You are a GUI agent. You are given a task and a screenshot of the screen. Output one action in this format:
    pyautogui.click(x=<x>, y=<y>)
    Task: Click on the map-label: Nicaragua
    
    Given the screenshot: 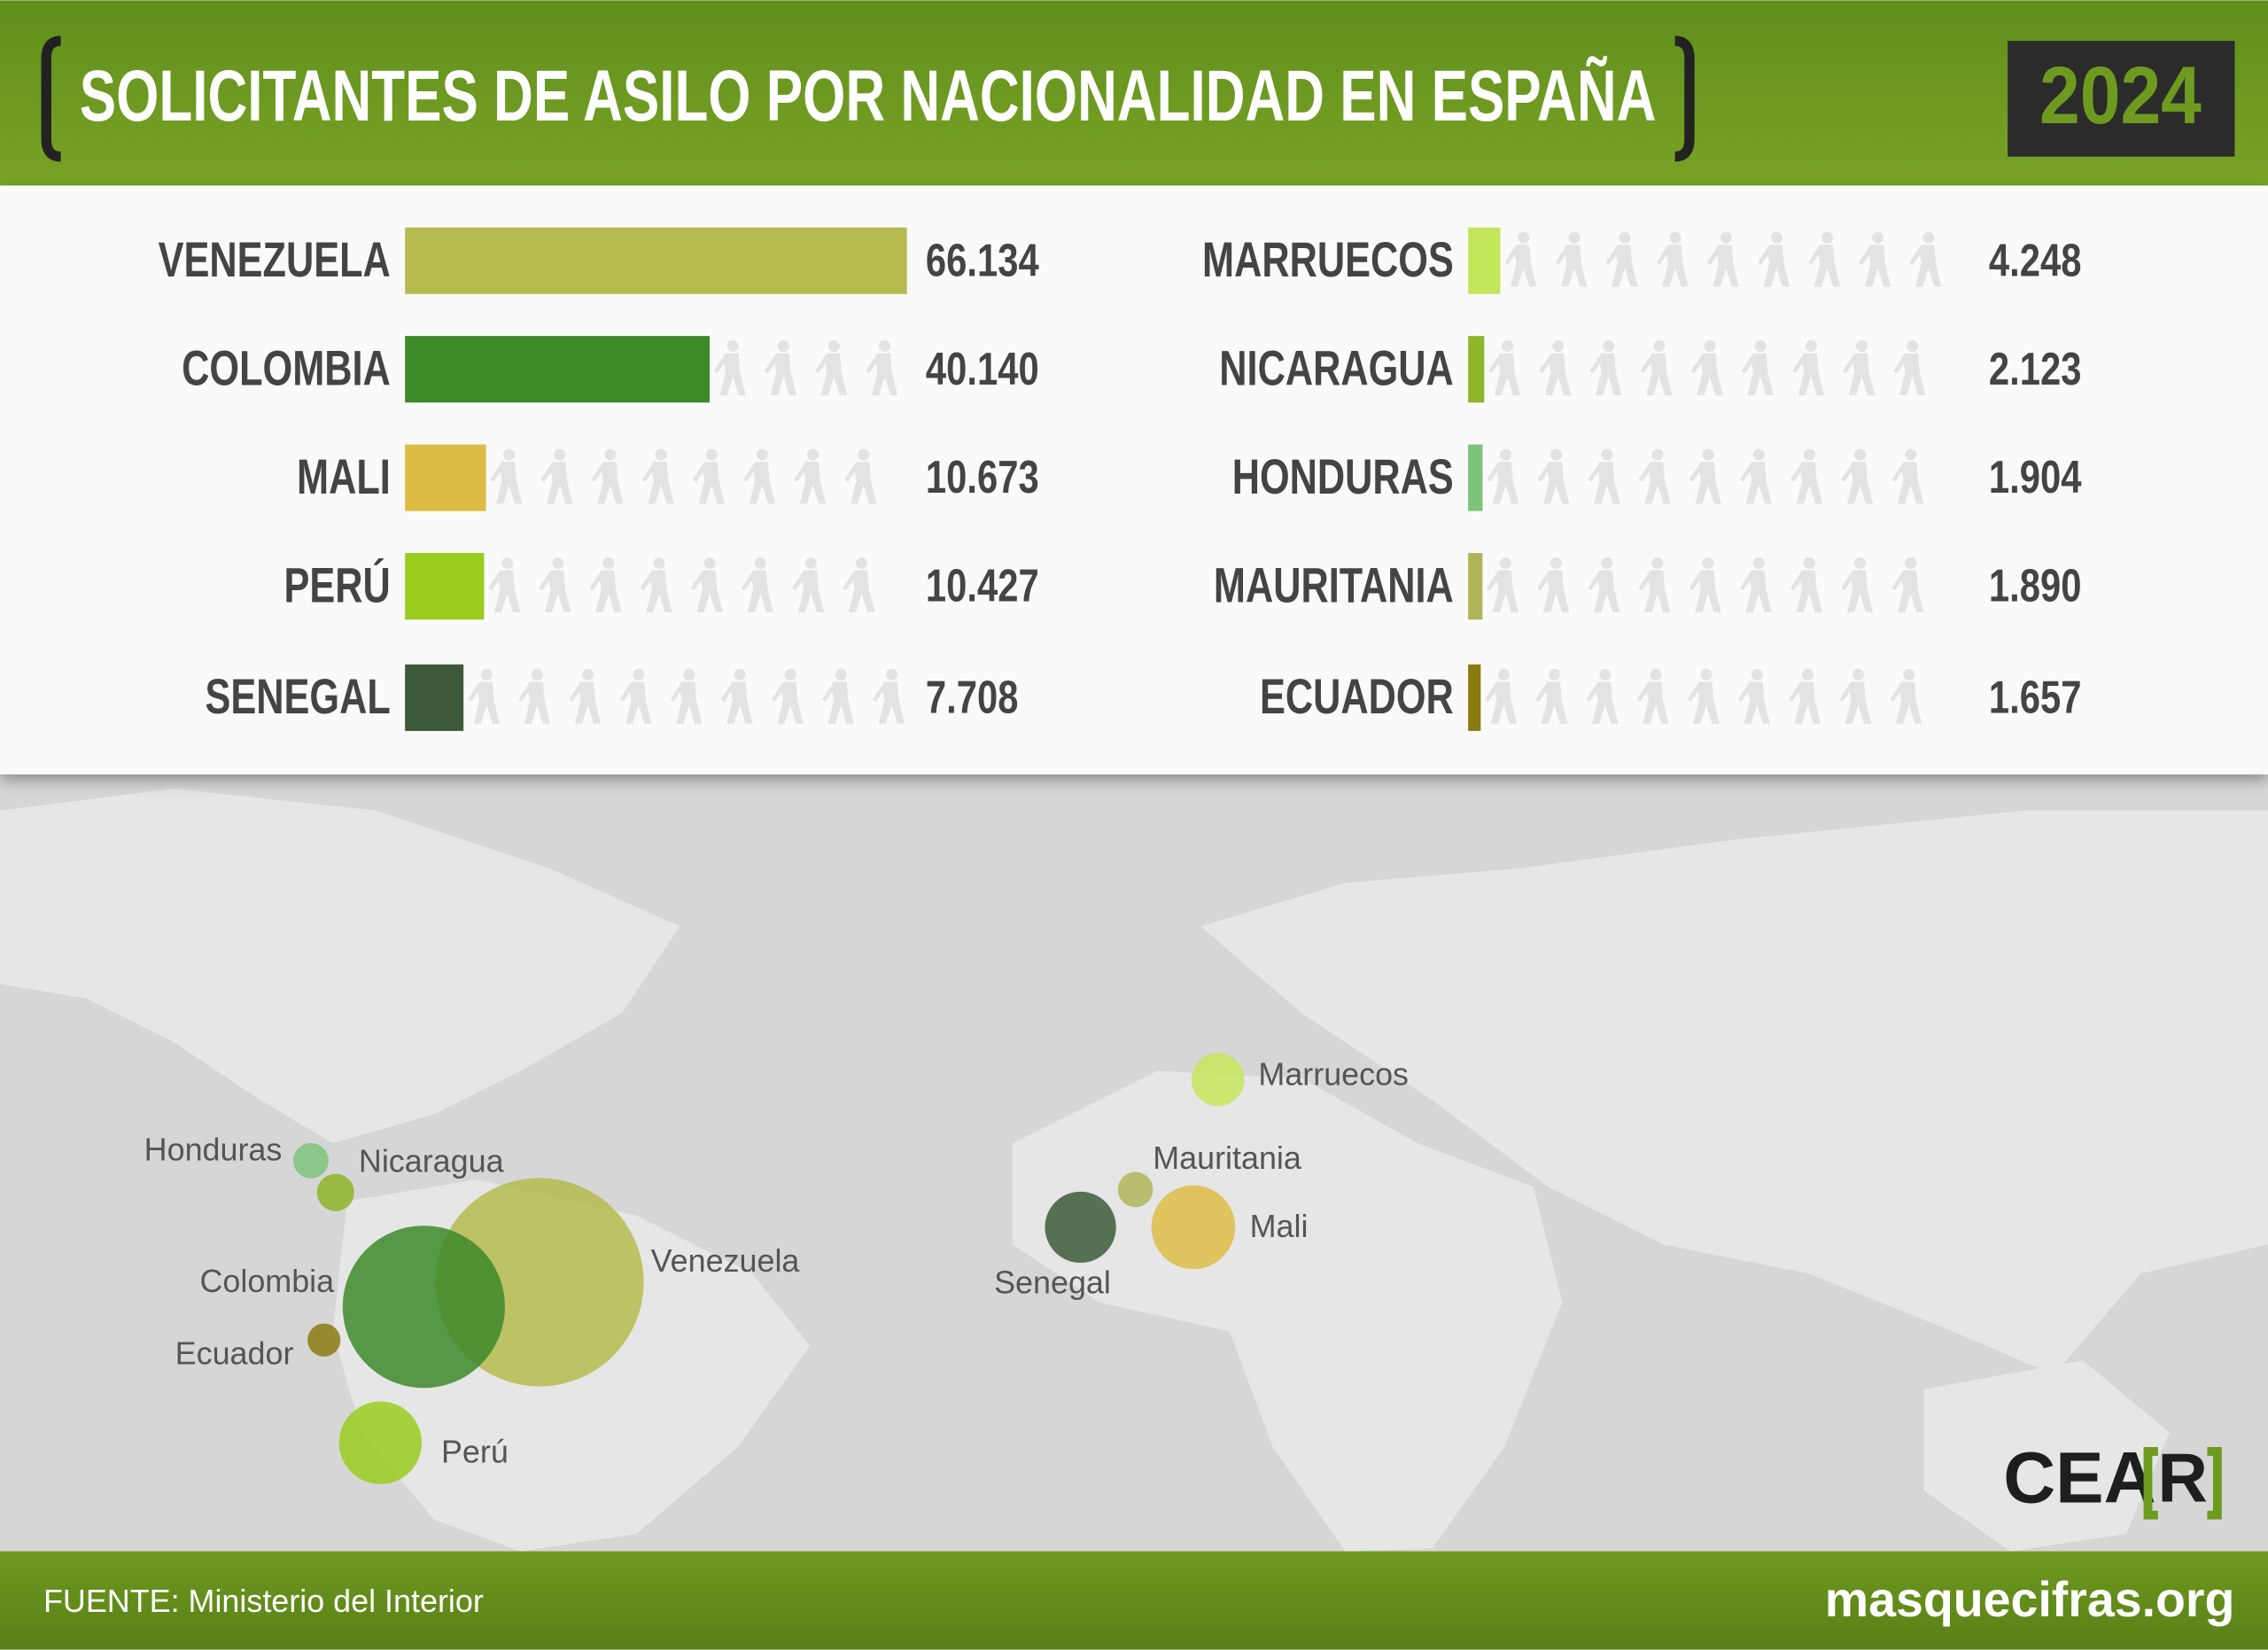 What is the action you would take?
    pyautogui.click(x=431, y=1161)
    